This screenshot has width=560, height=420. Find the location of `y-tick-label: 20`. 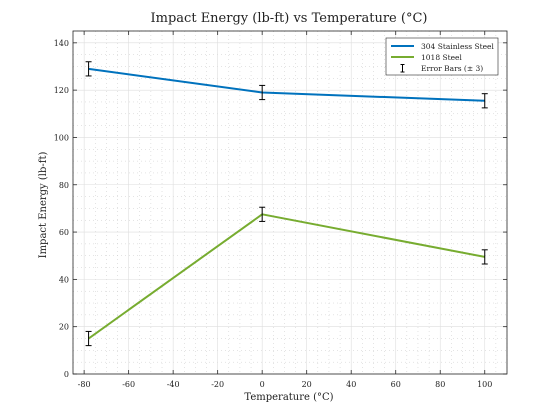

y-tick-label: 20 is located at coordinates (64, 327).